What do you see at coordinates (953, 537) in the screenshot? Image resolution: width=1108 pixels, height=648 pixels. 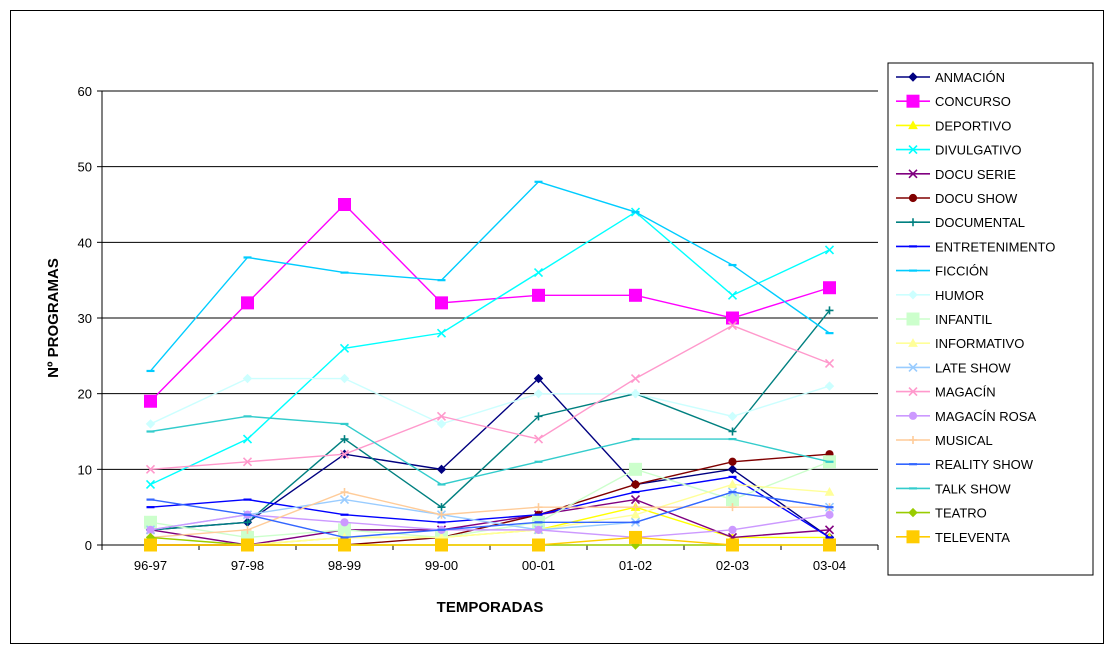 I see `legend-item: TELEVENTA` at bounding box center [953, 537].